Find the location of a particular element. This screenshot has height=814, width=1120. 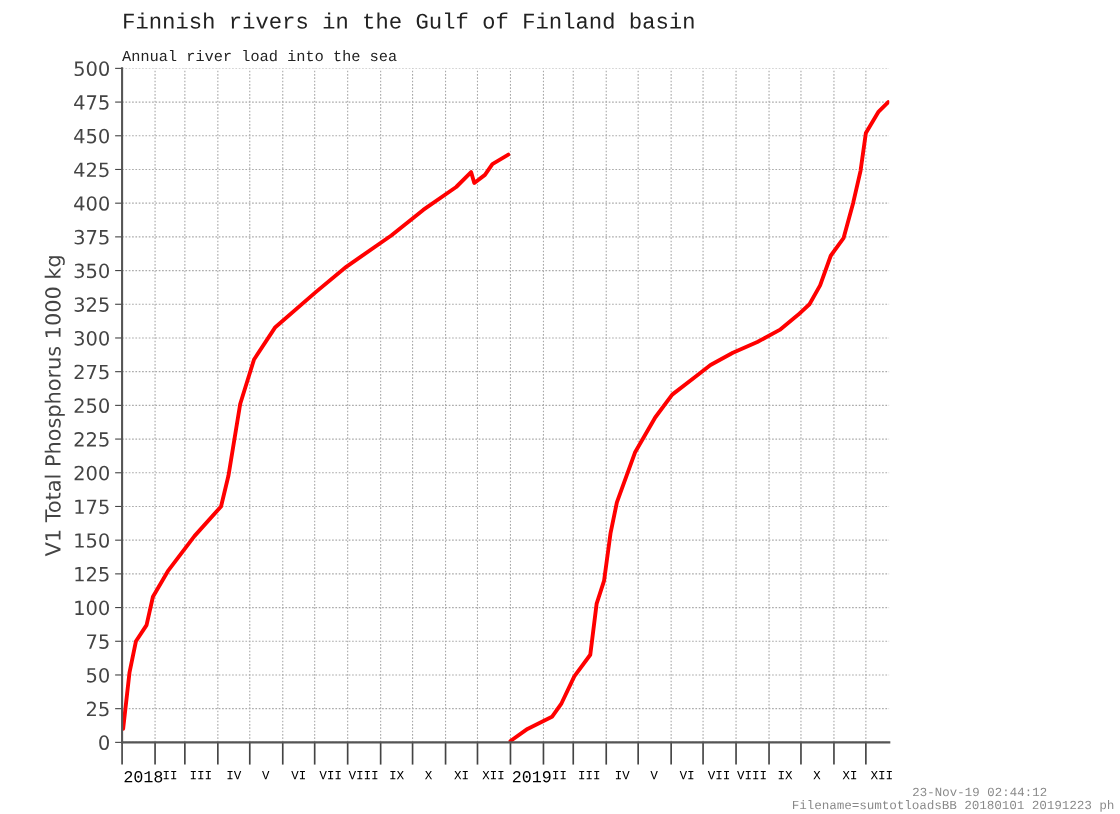

y-tick-label: 150 is located at coordinates (92, 540).